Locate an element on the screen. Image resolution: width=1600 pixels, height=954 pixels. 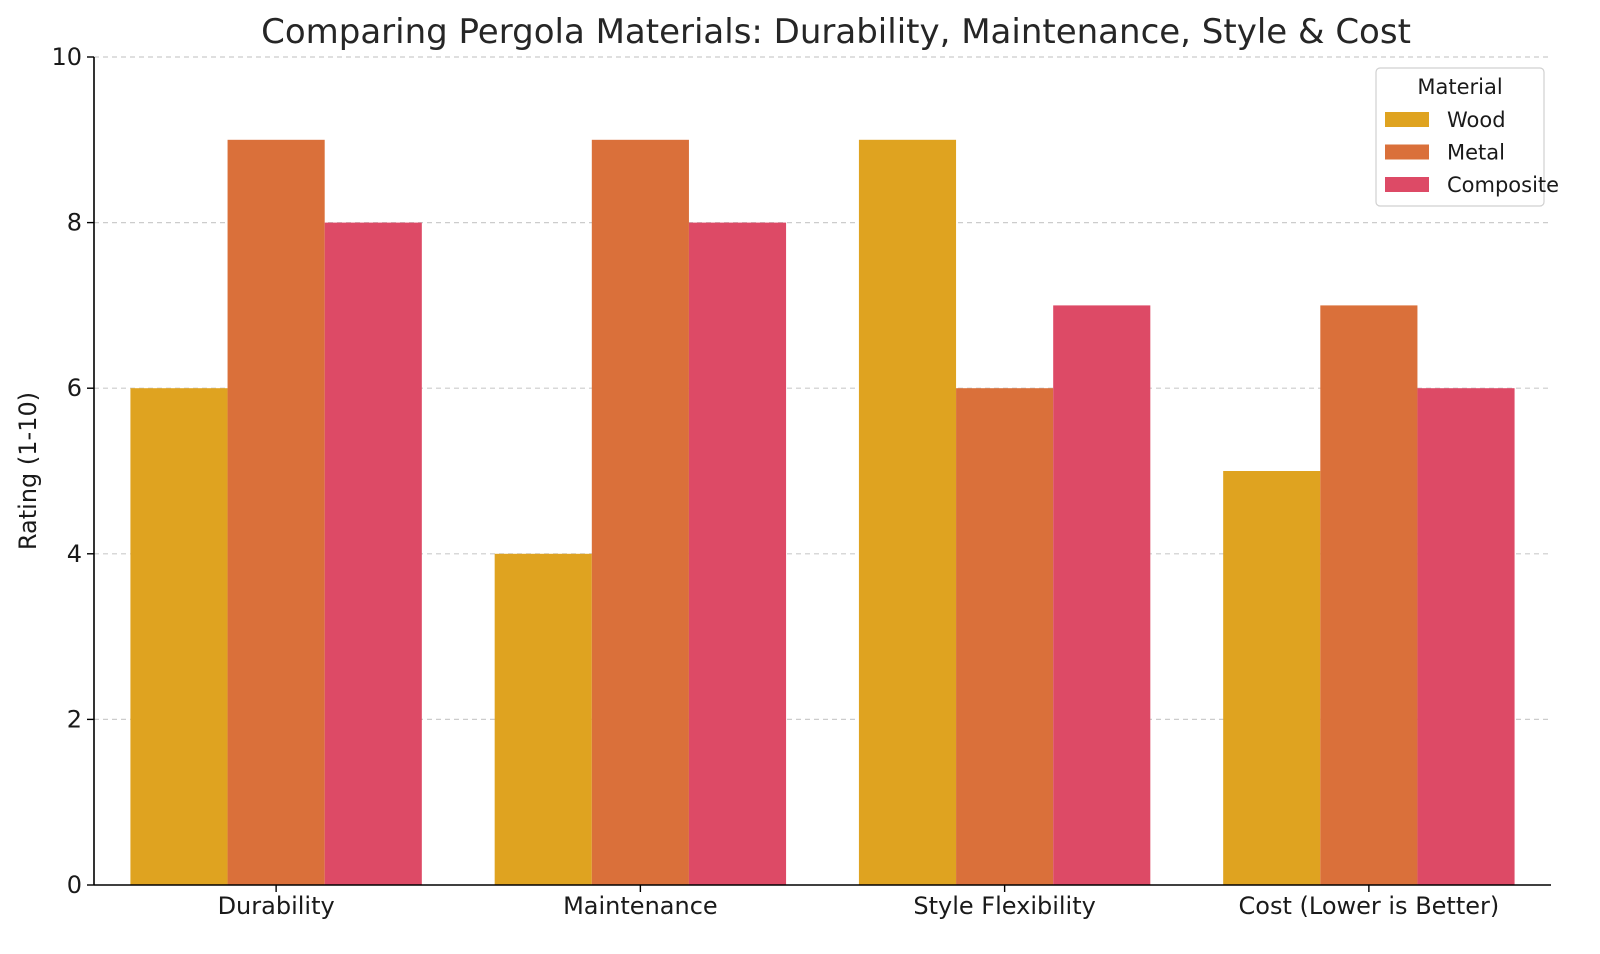
x-tick-label: Cost (Lower is Better) is located at coordinates (1369, 906).